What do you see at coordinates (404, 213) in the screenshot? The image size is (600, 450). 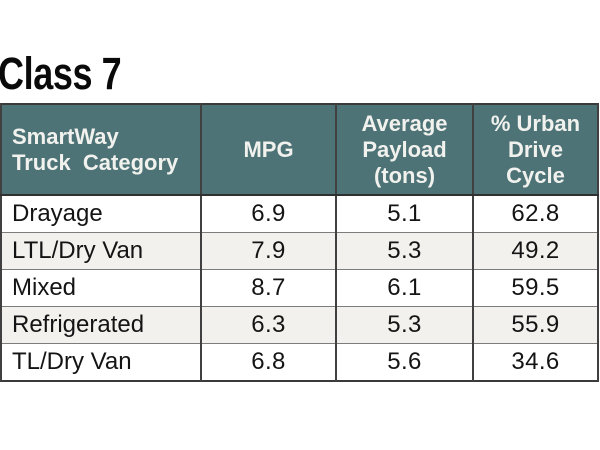 I see `cell-payload: 5.1` at bounding box center [404, 213].